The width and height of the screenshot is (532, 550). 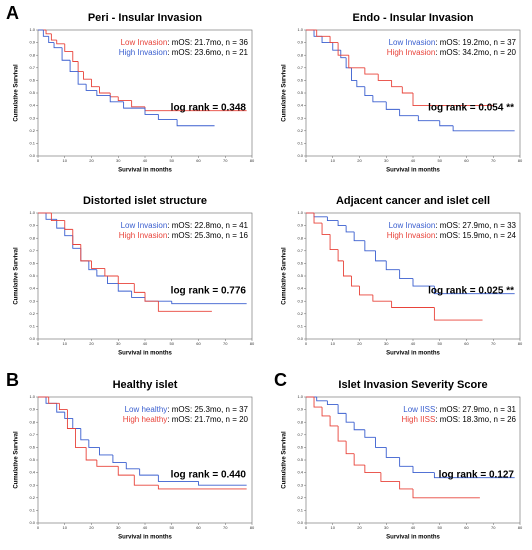 What do you see at coordinates (412, 18) in the screenshot?
I see `chart-title: Endo - Insular Invasion` at bounding box center [412, 18].